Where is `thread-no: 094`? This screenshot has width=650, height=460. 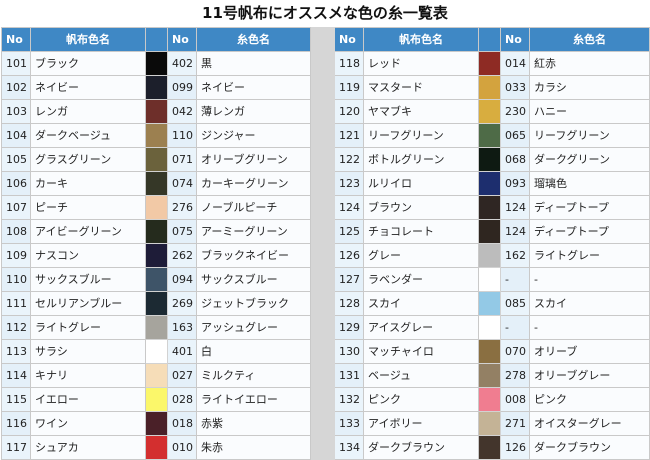 thread-no: 094 is located at coordinates (182, 279).